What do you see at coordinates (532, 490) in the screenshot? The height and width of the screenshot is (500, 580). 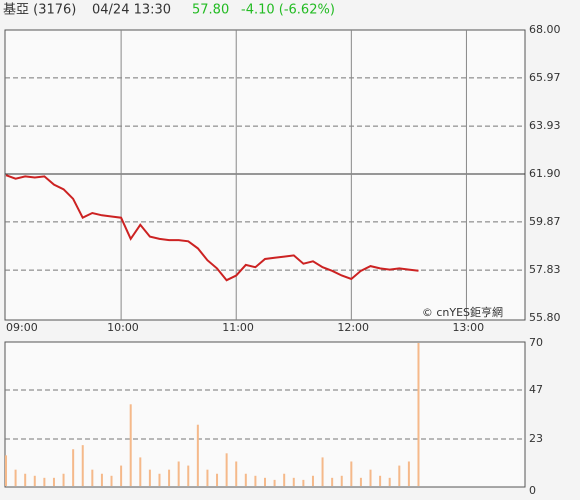 I see `y-tick-label: 0` at bounding box center [532, 490].